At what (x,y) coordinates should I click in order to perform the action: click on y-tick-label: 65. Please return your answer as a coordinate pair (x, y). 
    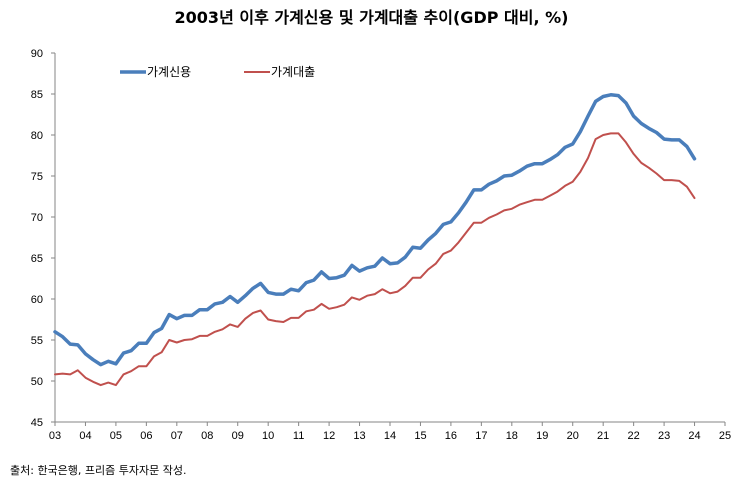
    Looking at the image, I should click on (37, 259).